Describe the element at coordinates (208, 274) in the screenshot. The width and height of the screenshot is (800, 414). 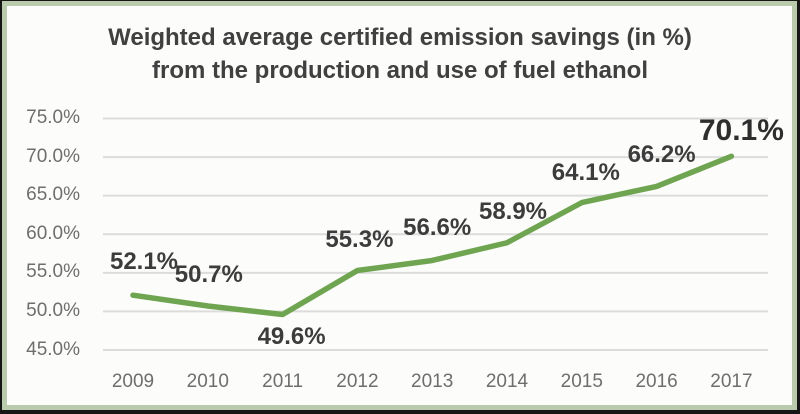
I see `data-label: 50.7%` at that location.